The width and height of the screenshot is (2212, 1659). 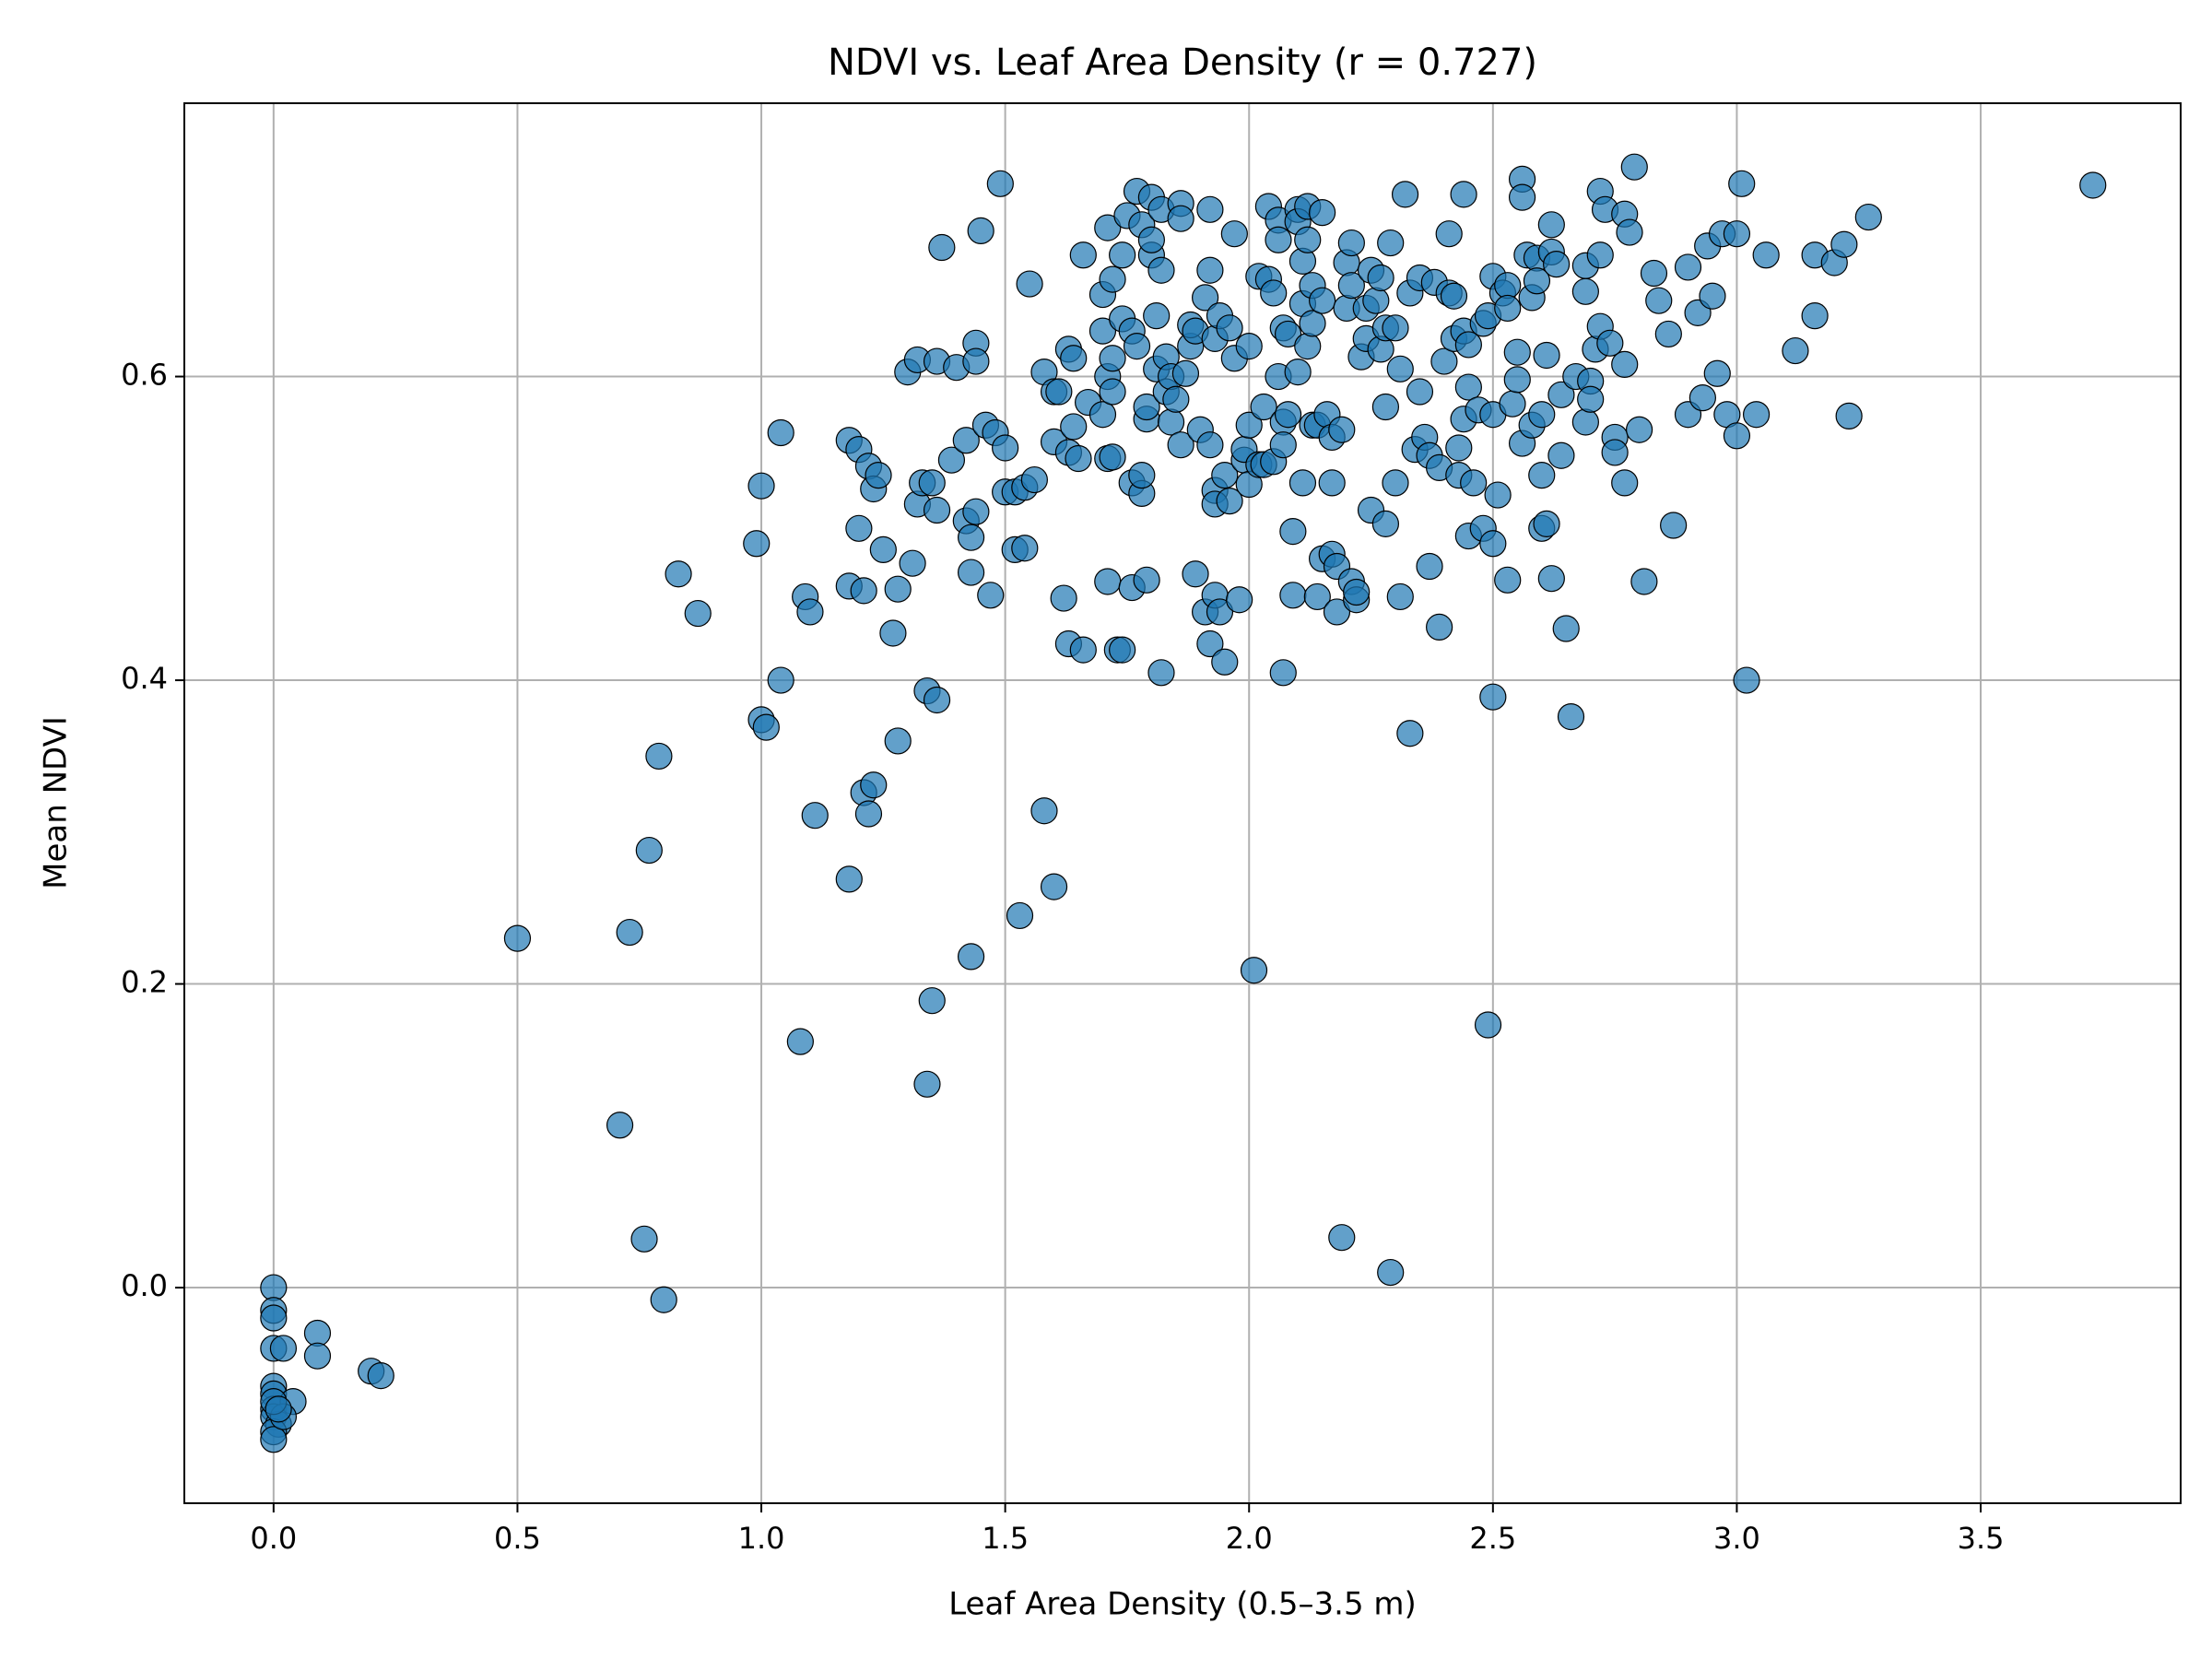 I want to click on x-tick-label: 3.5, so click(x=1981, y=1538).